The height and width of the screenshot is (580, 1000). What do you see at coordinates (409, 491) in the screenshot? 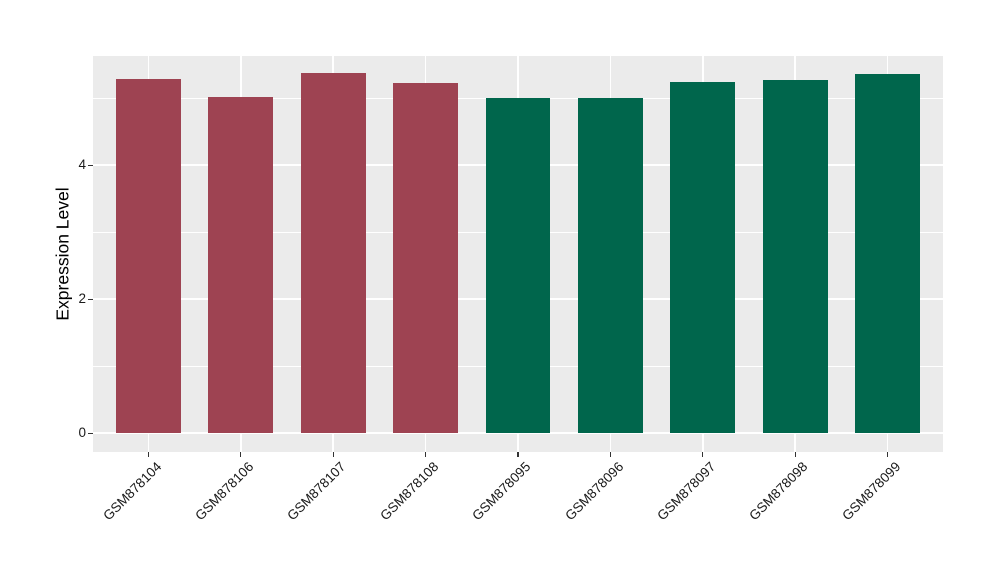
I see `x-tick-label: GSM878108` at bounding box center [409, 491].